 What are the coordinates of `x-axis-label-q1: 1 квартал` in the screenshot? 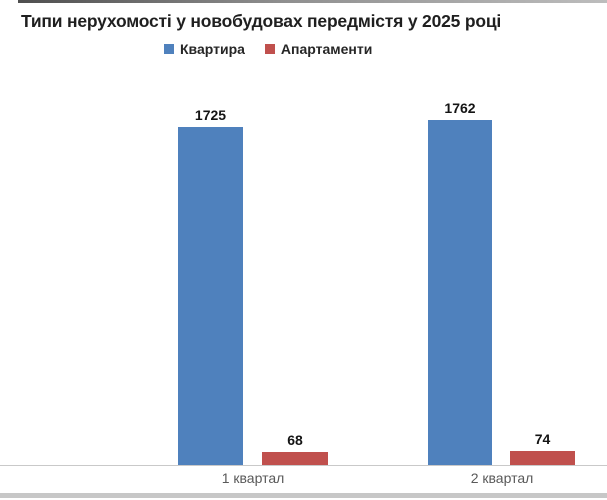 It's located at (253, 478).